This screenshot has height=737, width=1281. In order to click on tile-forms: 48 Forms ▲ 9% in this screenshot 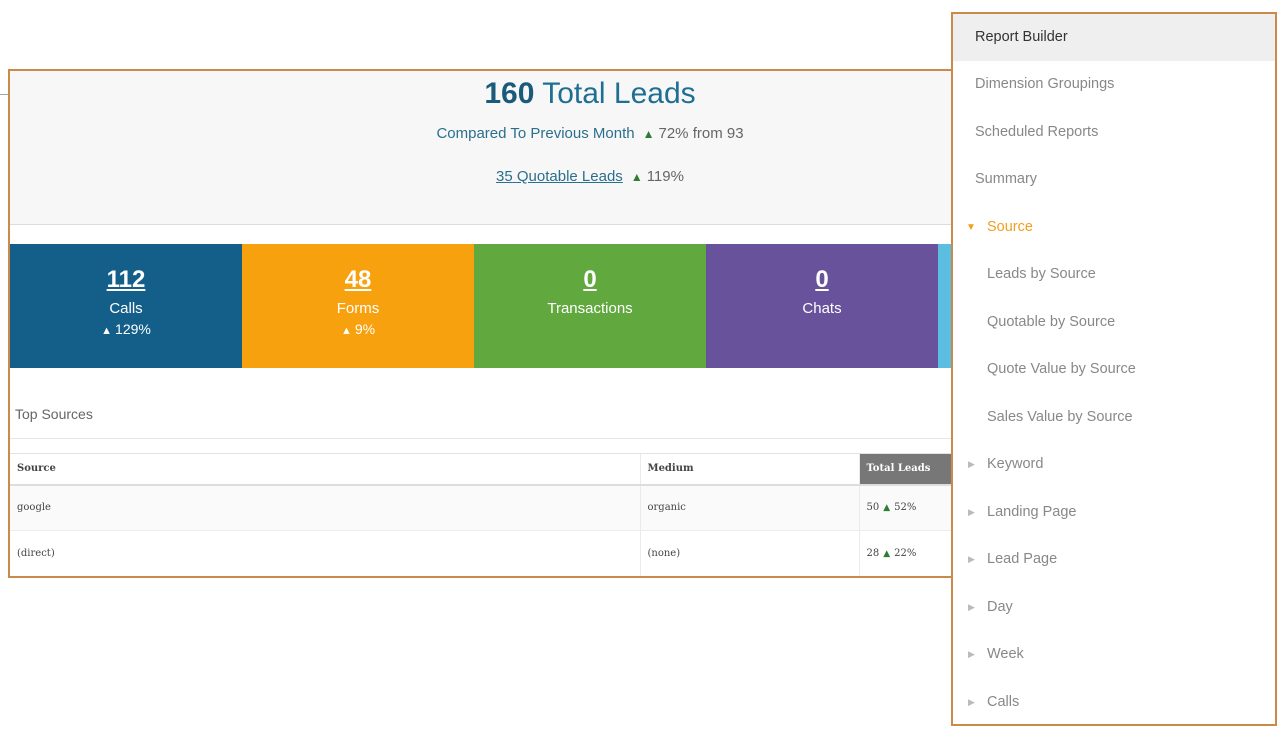, I will do `click(358, 306)`.